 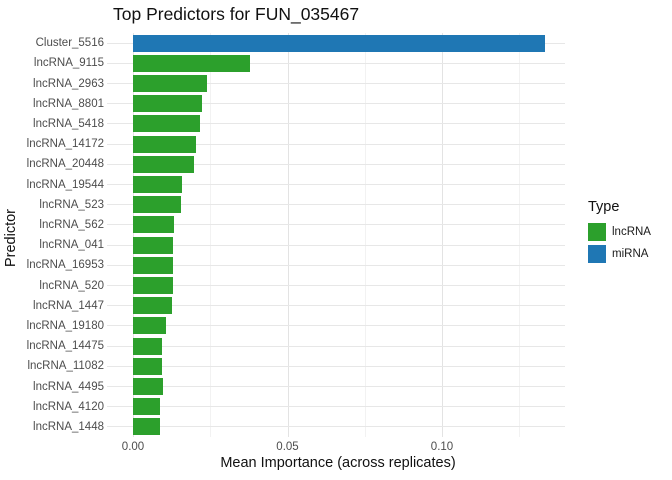 What do you see at coordinates (68, 386) in the screenshot?
I see `y-tick-label: lncRNA_4495` at bounding box center [68, 386].